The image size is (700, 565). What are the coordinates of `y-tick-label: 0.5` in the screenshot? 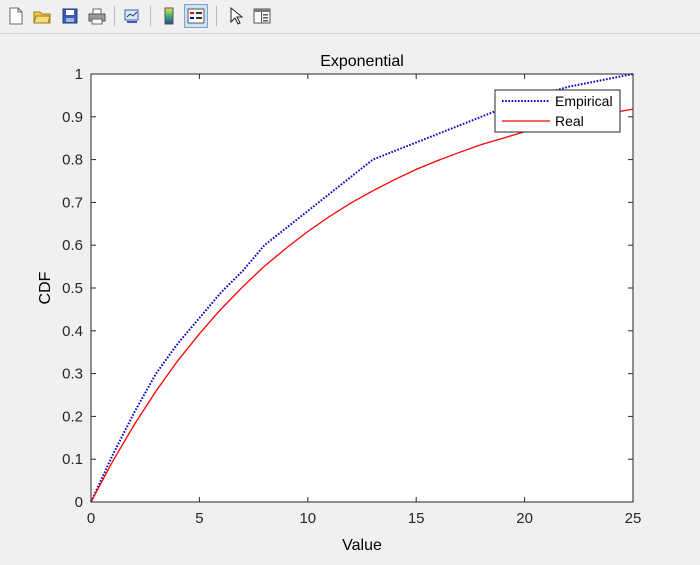 It's located at (72, 288).